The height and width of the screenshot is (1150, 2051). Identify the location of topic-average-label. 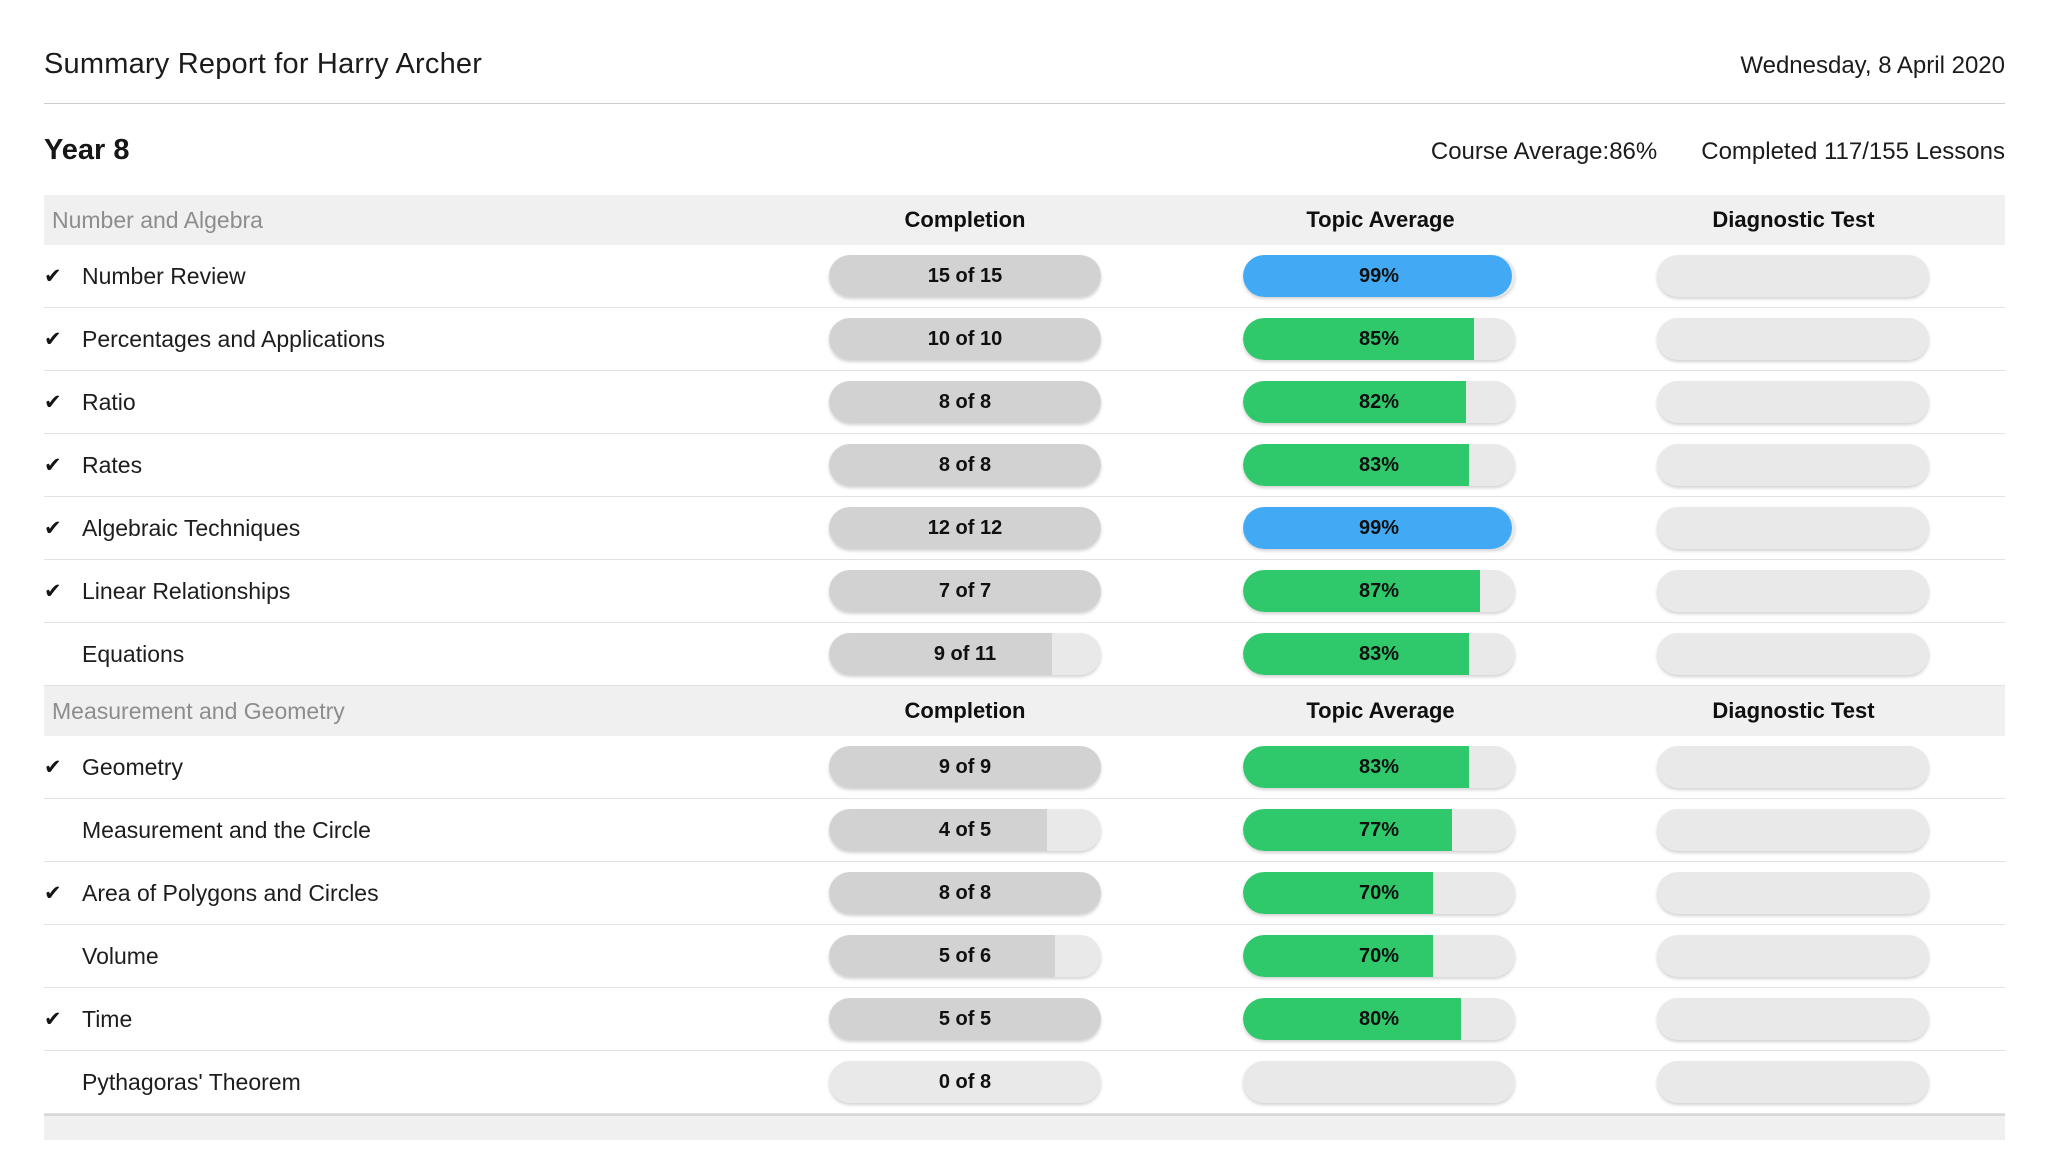
(1379, 1082).